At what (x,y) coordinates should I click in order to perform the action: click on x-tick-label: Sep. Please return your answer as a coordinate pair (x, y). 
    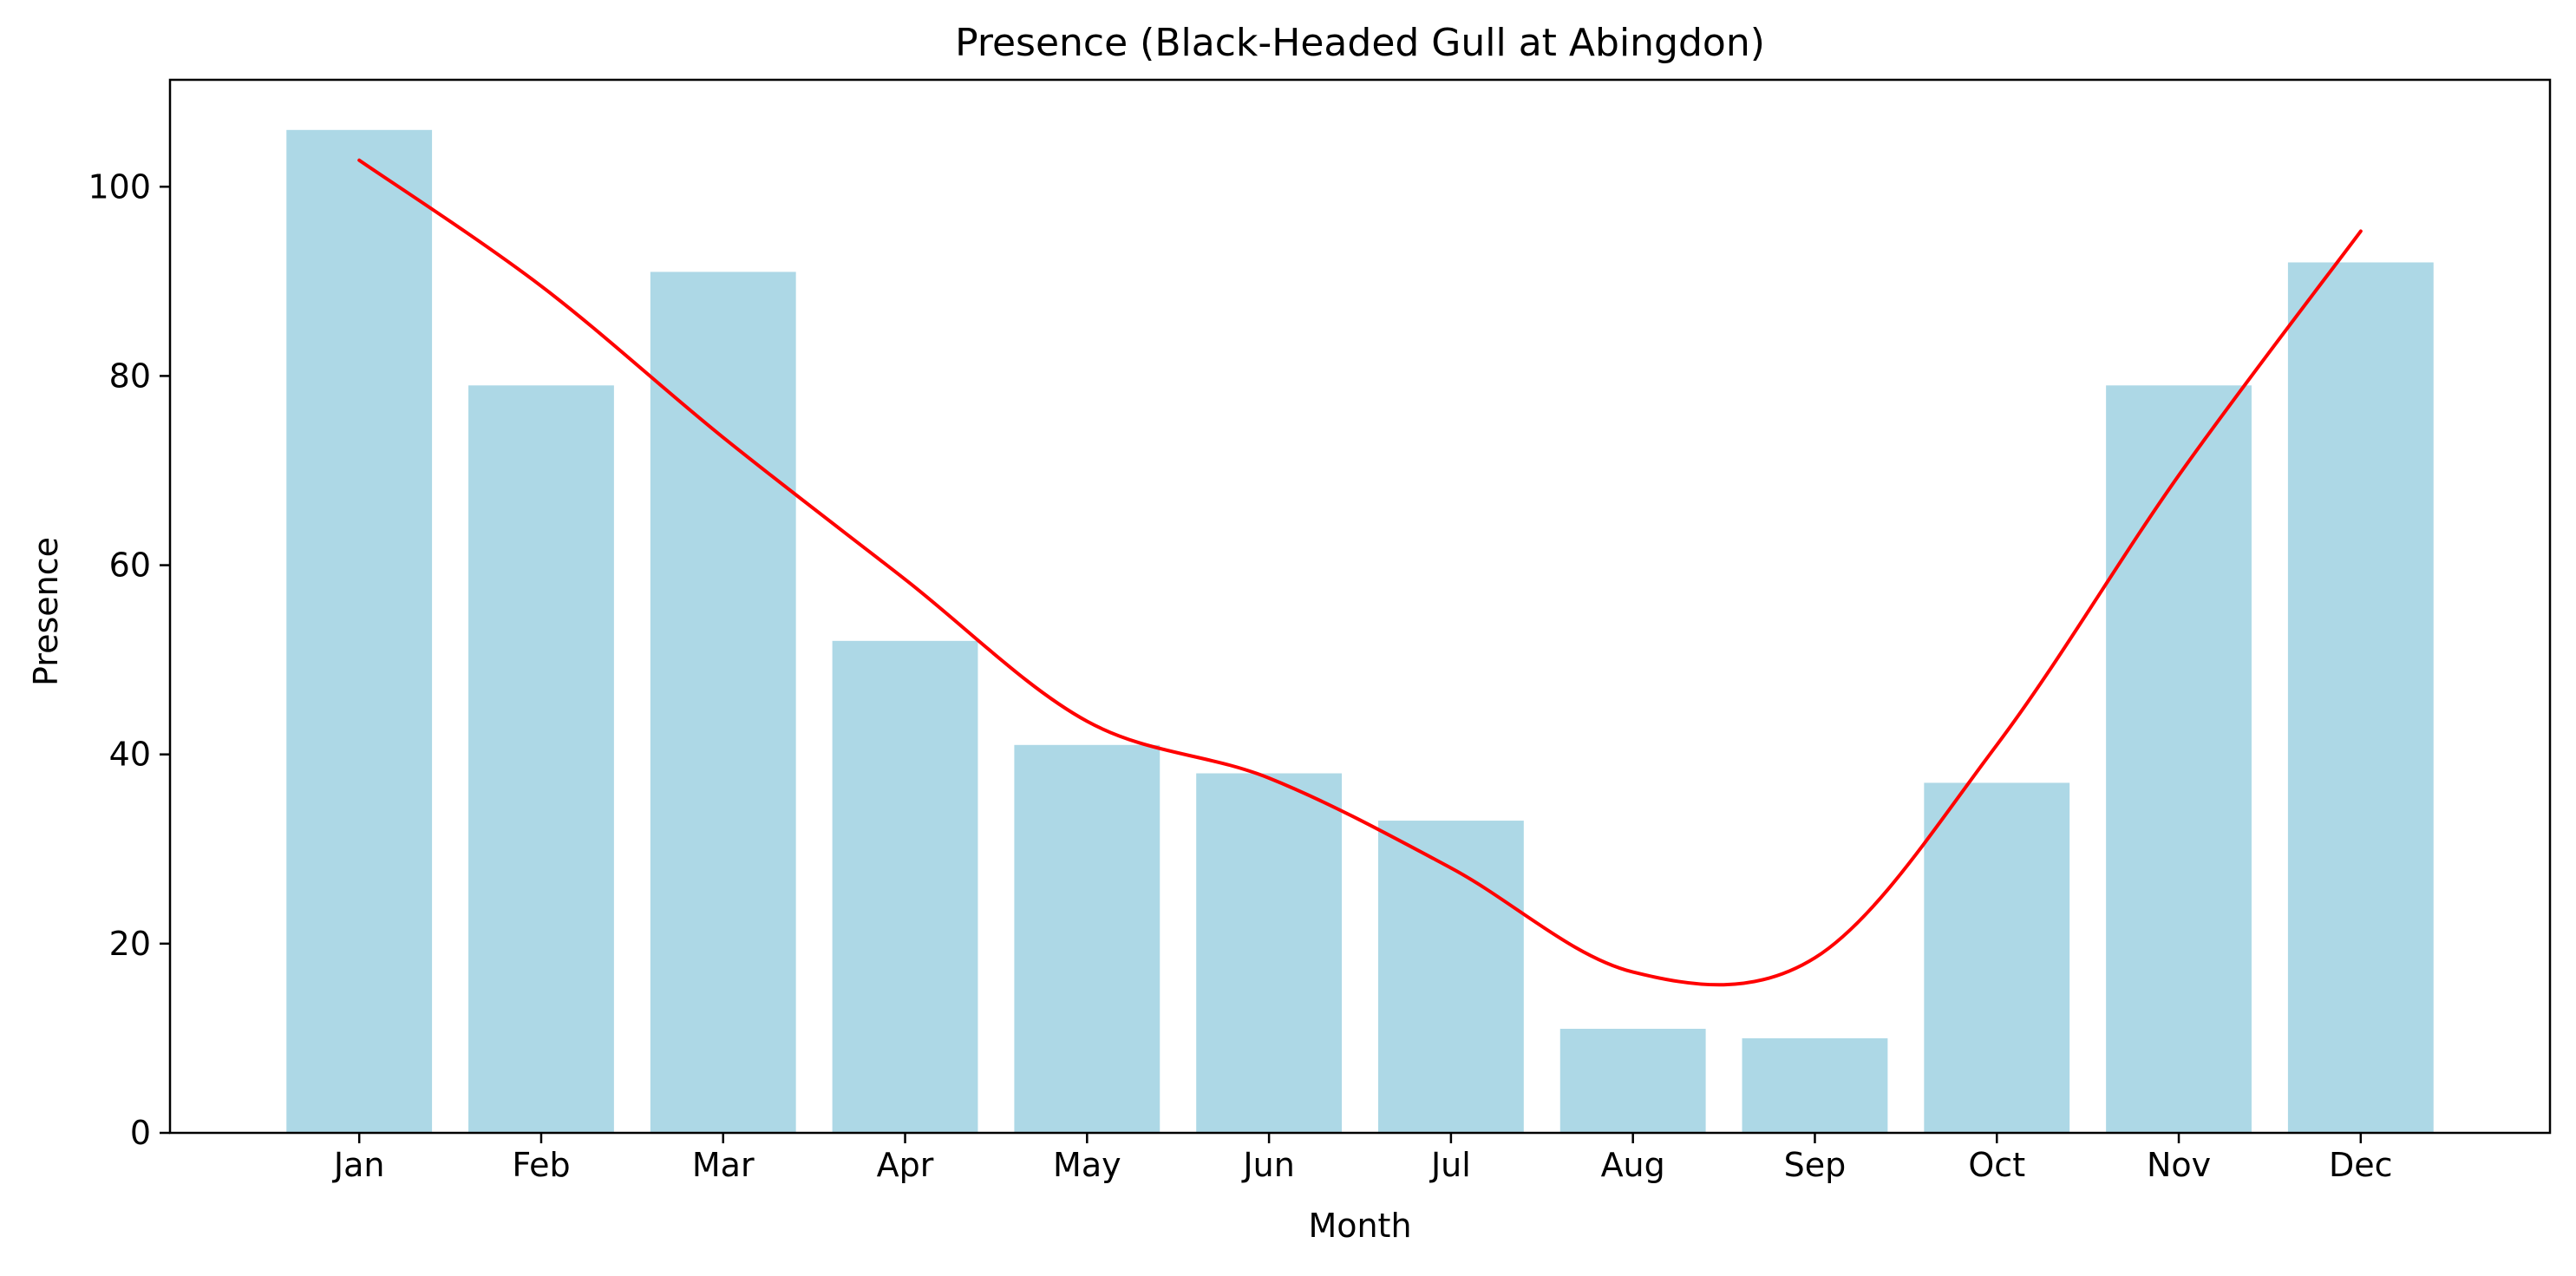
    Looking at the image, I should click on (1815, 1165).